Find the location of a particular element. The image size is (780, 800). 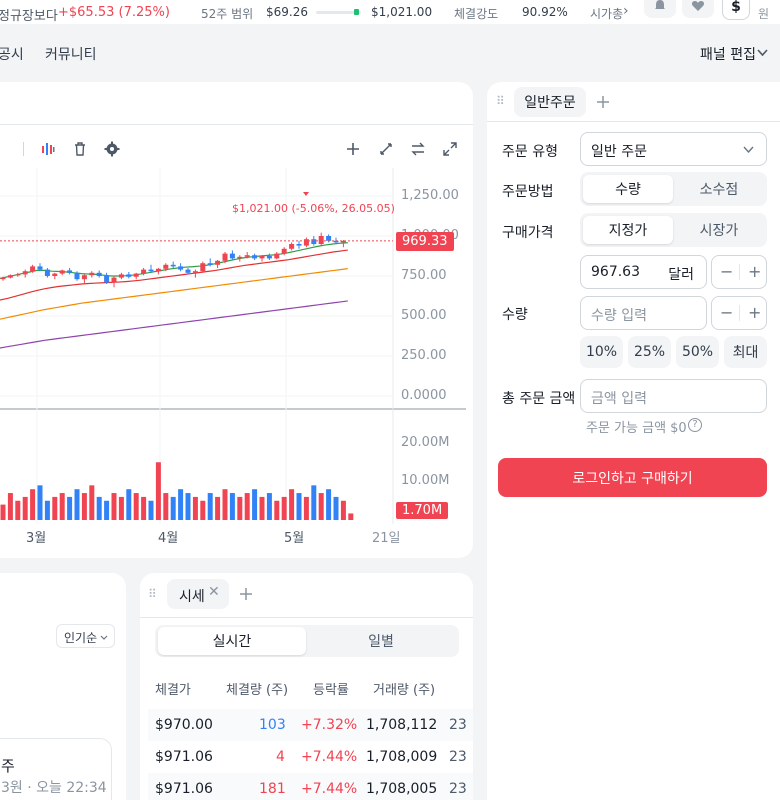

quotes-panel is located at coordinates (306, 686).